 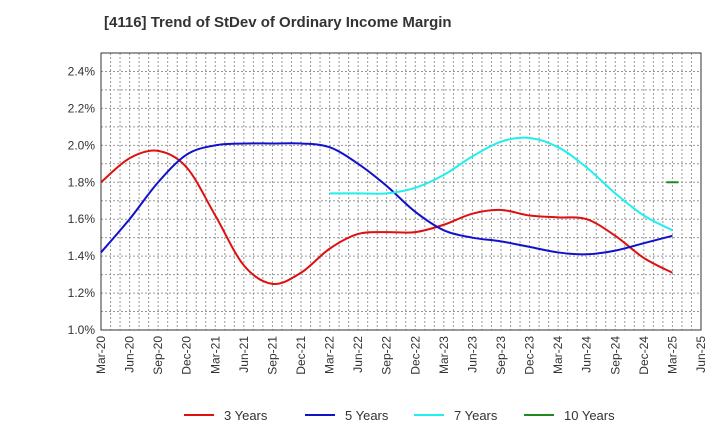 What do you see at coordinates (130, 354) in the screenshot?
I see `x-tick-label: Jun-20` at bounding box center [130, 354].